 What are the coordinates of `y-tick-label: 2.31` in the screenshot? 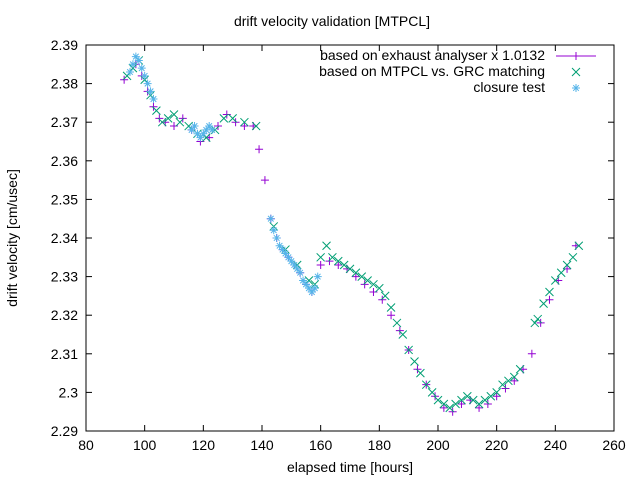 It's located at (64, 354).